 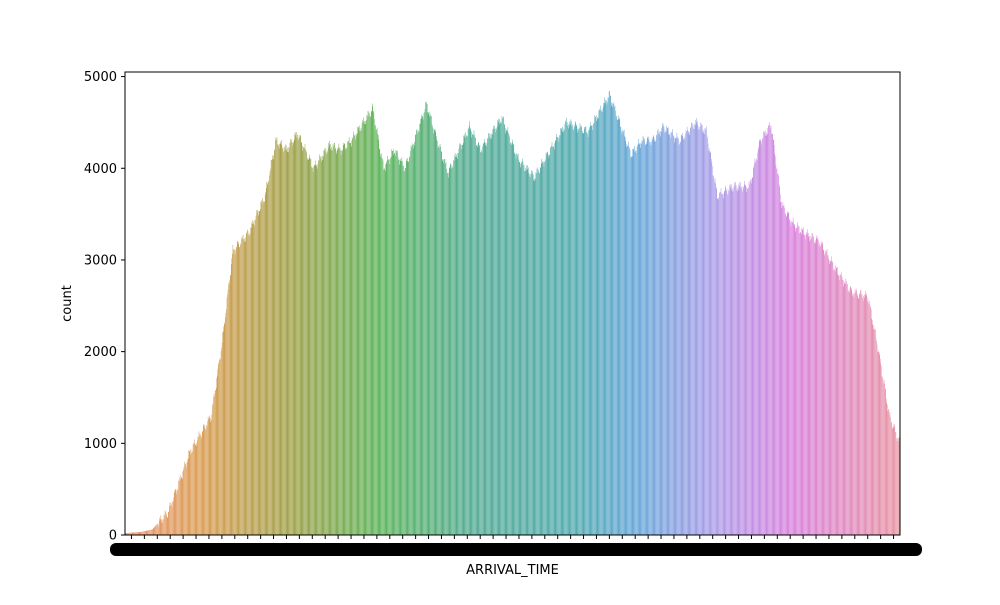 What do you see at coordinates (104, 306) in the screenshot?
I see `y-axis-ticks: 0 1000 2000 3000 4000 5000` at bounding box center [104, 306].